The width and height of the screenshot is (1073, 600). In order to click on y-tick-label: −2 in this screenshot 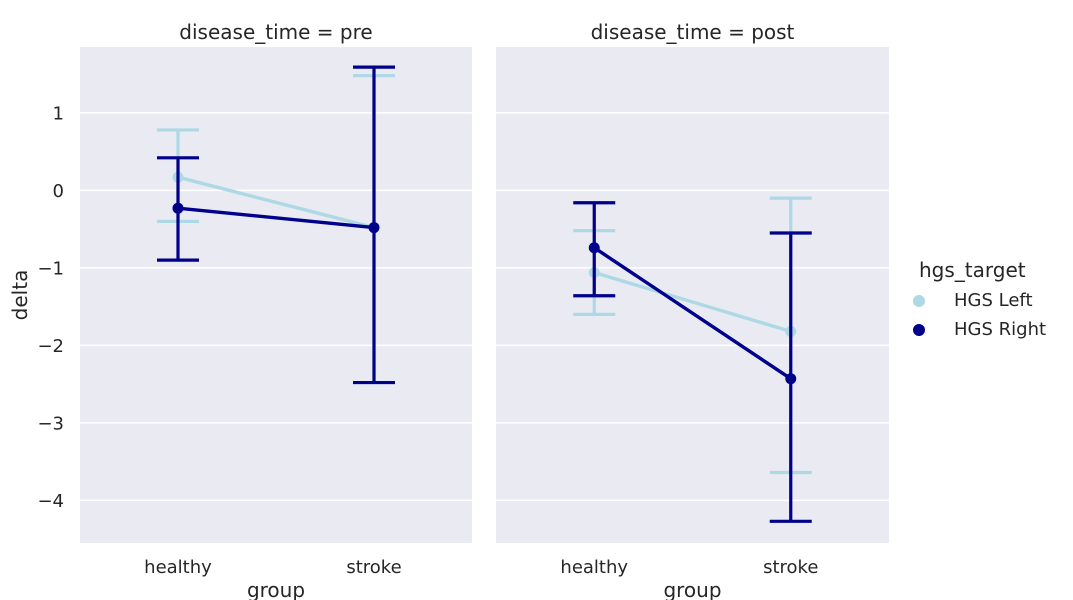, I will do `click(50, 346)`.